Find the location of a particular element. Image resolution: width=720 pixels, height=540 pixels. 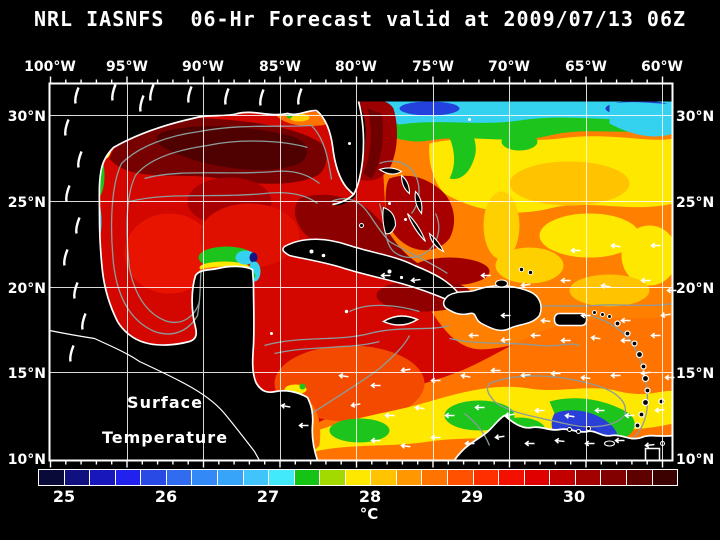

lat-label-left-15n: 15°N is located at coordinates (26, 374).